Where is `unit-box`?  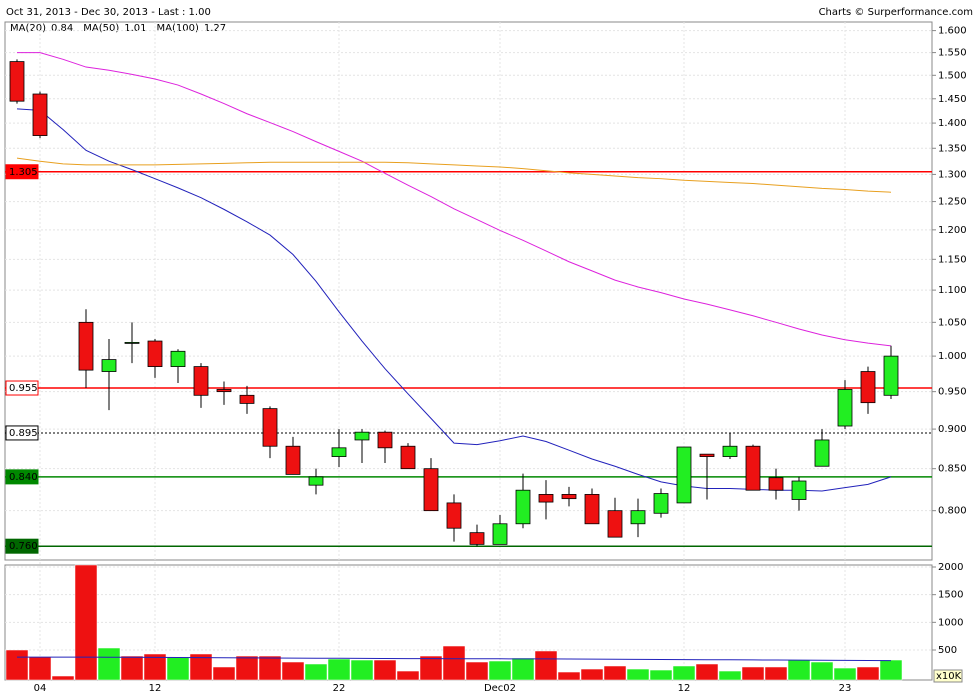
unit-box is located at coordinates (948, 676).